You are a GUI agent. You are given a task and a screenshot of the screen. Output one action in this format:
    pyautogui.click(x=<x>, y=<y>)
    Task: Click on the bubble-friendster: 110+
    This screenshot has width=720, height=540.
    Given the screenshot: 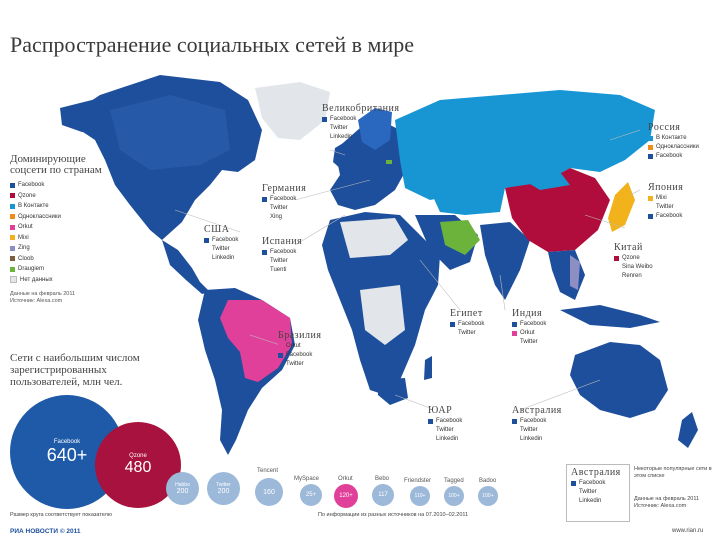 What is the action you would take?
    pyautogui.click(x=420, y=496)
    